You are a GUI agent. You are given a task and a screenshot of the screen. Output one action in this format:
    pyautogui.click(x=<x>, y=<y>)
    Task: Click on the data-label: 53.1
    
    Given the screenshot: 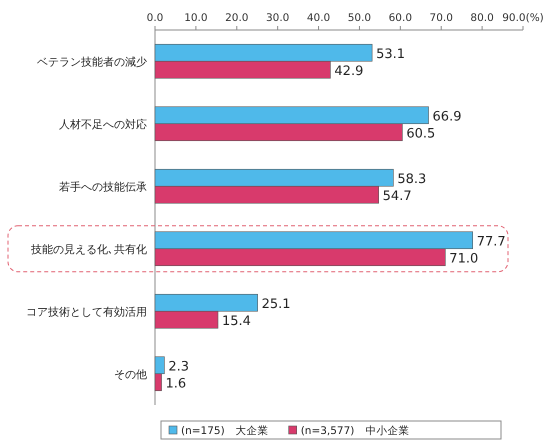 What is the action you would take?
    pyautogui.click(x=391, y=54)
    